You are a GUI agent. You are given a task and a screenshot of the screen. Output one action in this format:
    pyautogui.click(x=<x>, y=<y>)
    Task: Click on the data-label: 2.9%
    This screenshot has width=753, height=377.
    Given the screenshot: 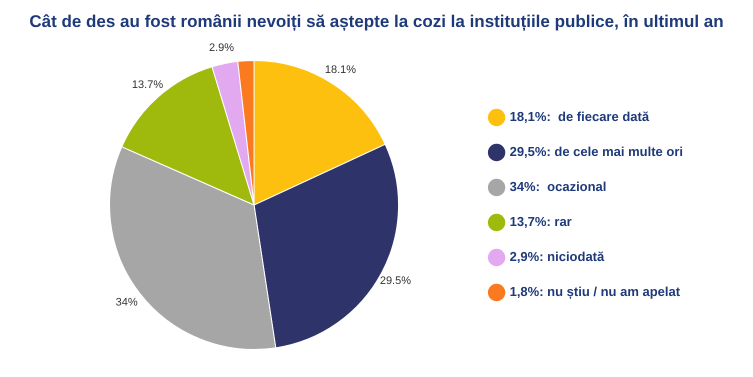 What is the action you would take?
    pyautogui.click(x=221, y=48)
    